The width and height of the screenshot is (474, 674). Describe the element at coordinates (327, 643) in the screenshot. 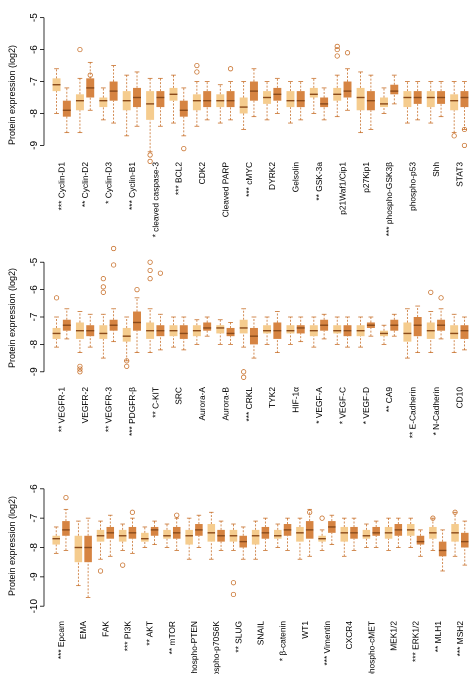

I see `x-category-label: *** Vimentin` at that location.